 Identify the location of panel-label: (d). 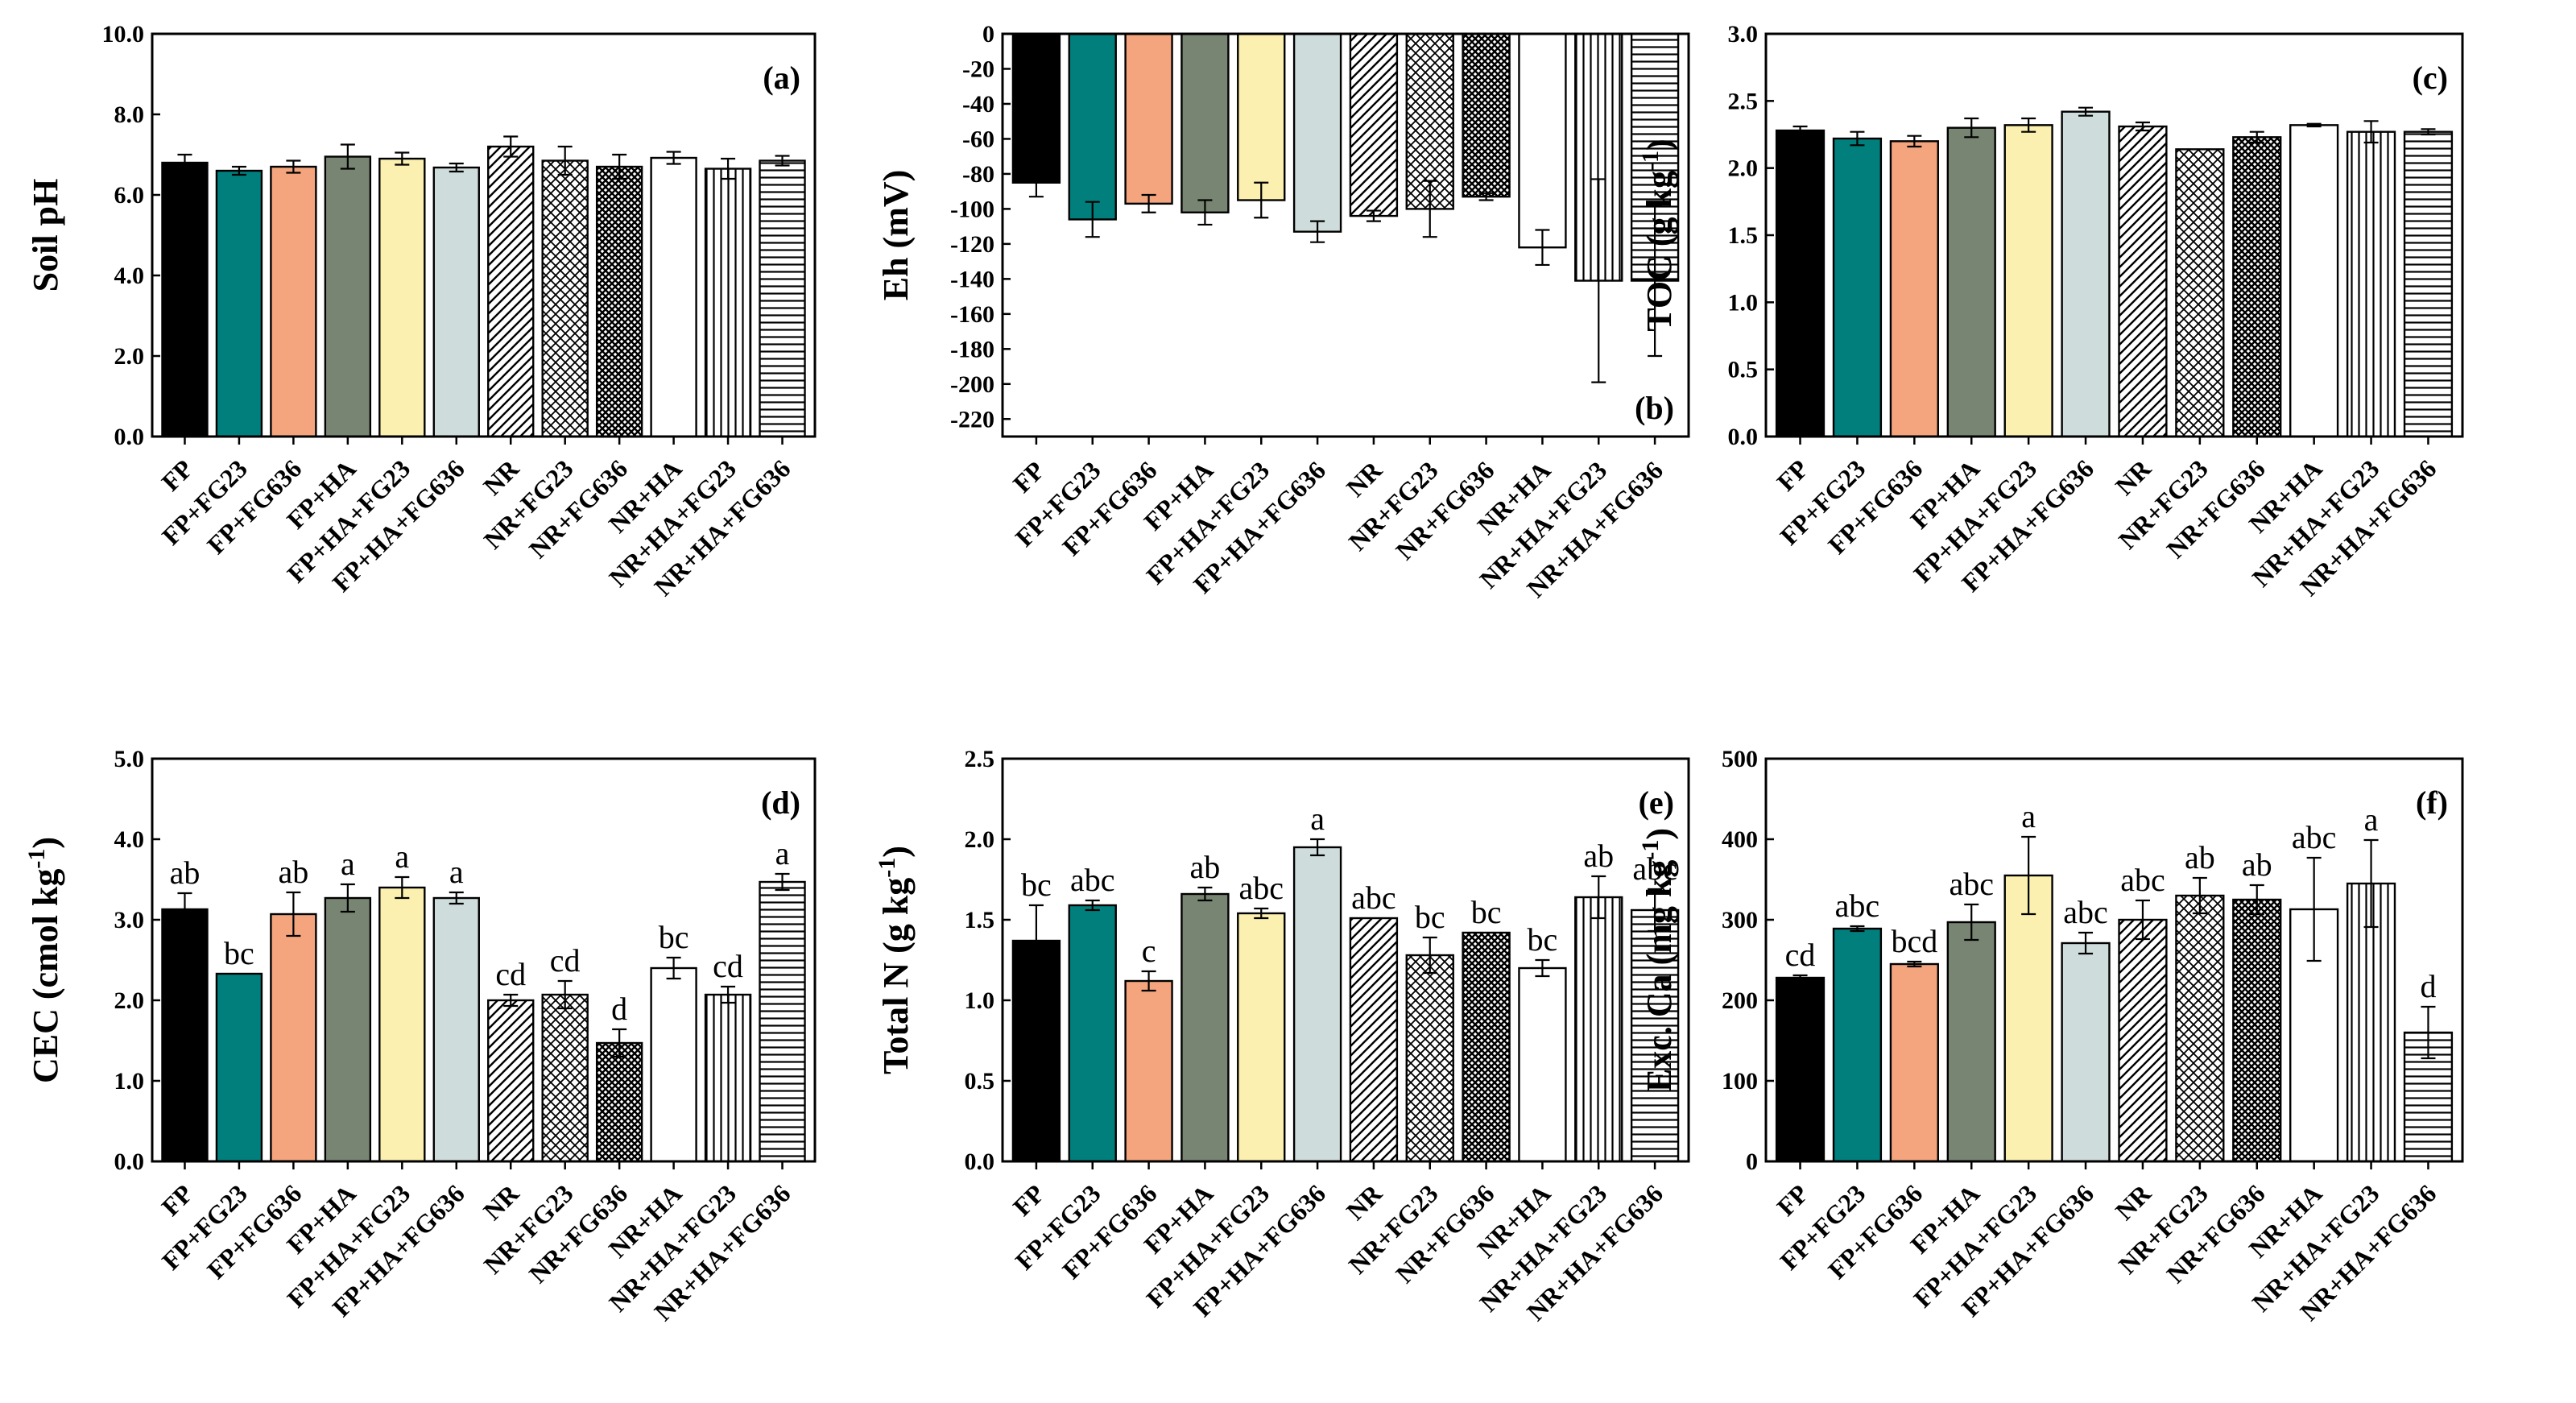
(781, 802).